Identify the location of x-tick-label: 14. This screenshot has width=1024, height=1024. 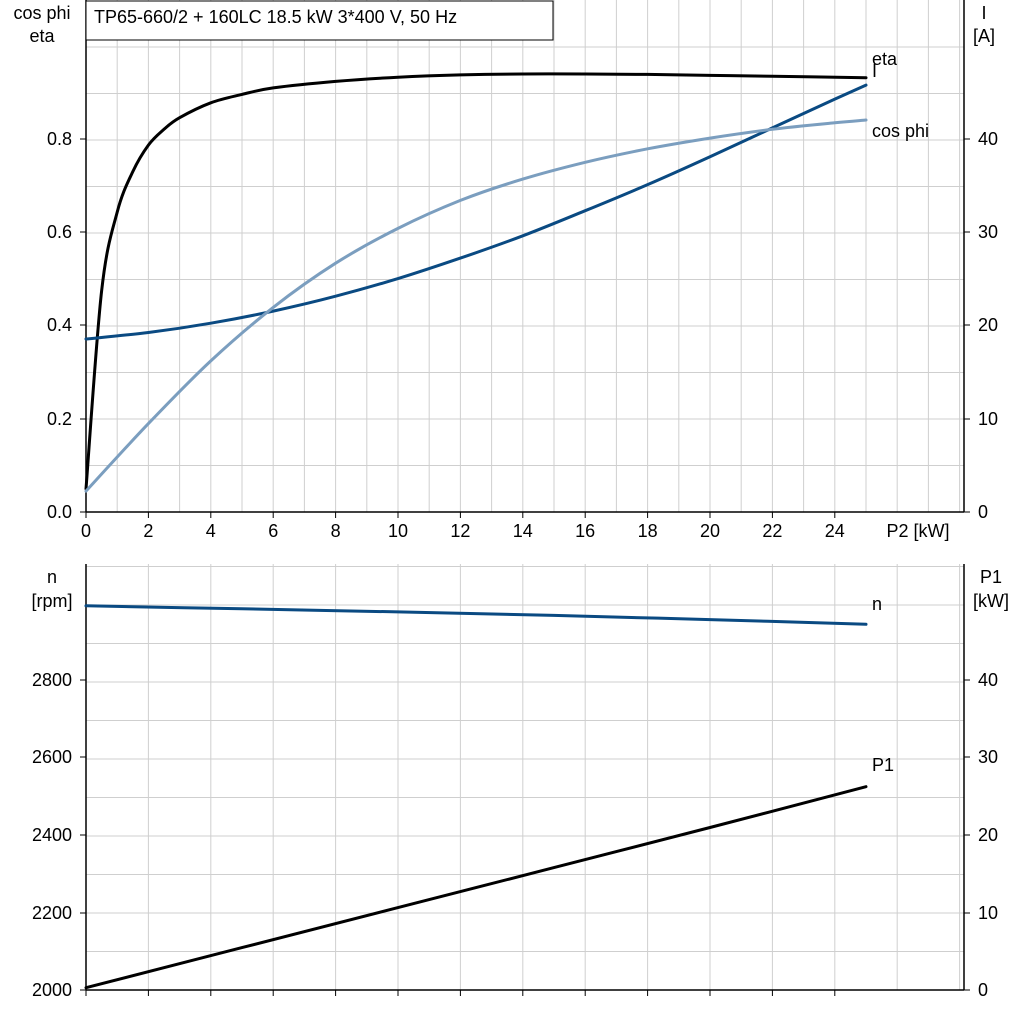
(523, 531).